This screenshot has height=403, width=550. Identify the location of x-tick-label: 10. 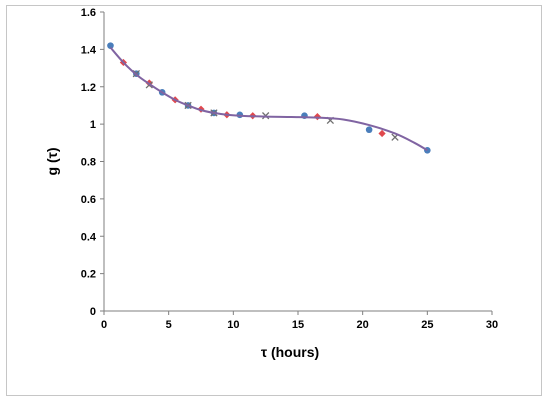
(233, 325).